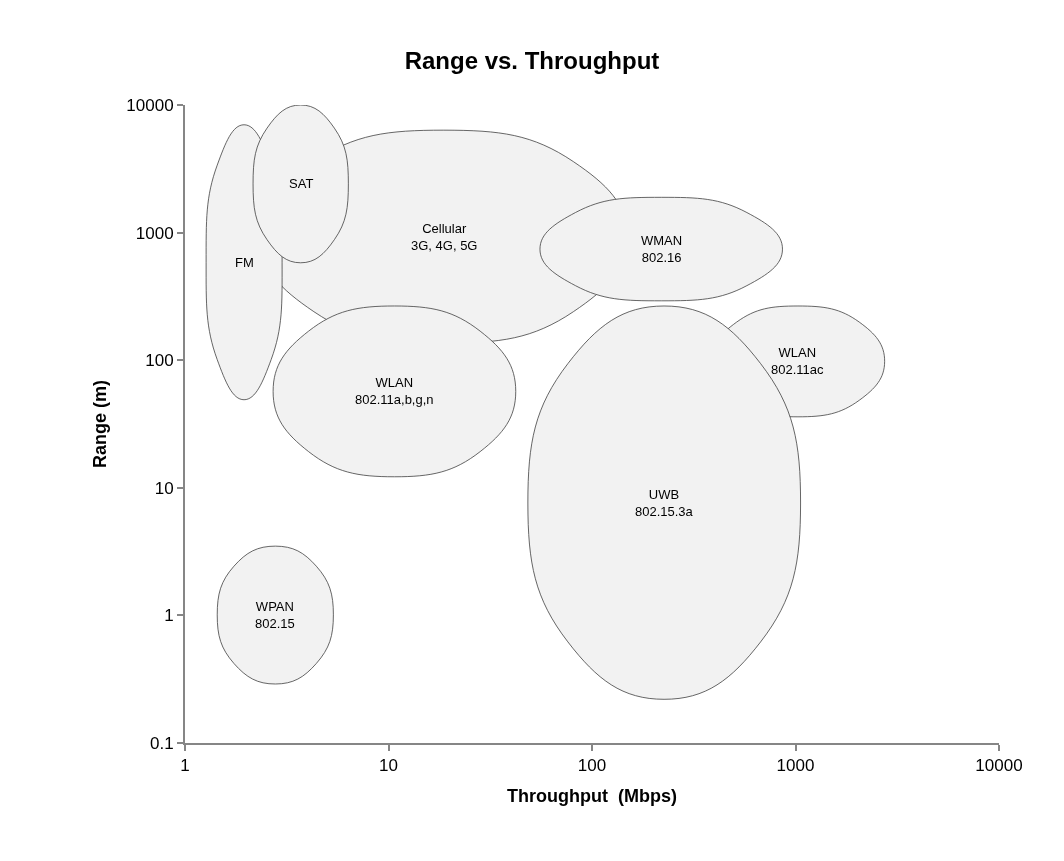 The width and height of the screenshot is (1064, 861). What do you see at coordinates (798, 361) in the screenshot?
I see `series-label: WLAN 802.11ac` at bounding box center [798, 361].